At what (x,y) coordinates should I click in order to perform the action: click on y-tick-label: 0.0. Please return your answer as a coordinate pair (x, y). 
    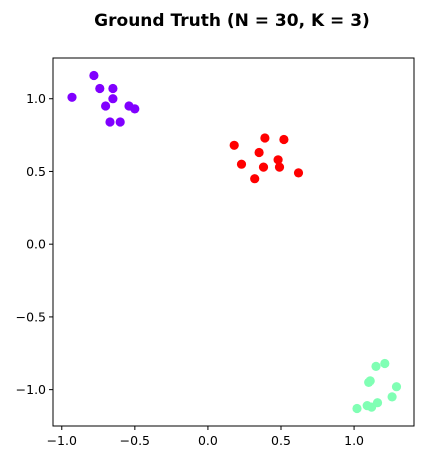
    Looking at the image, I should click on (36, 244).